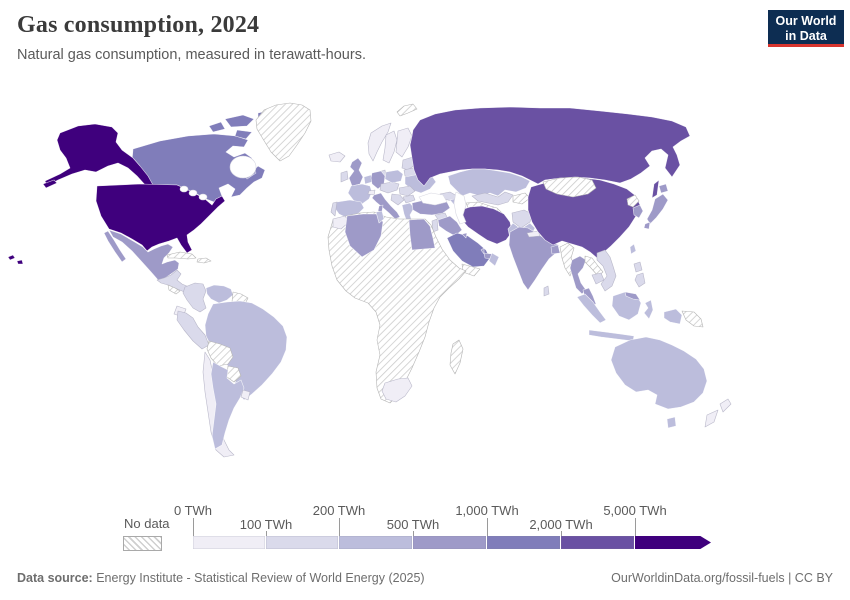  I want to click on region-poland, so click(394, 176).